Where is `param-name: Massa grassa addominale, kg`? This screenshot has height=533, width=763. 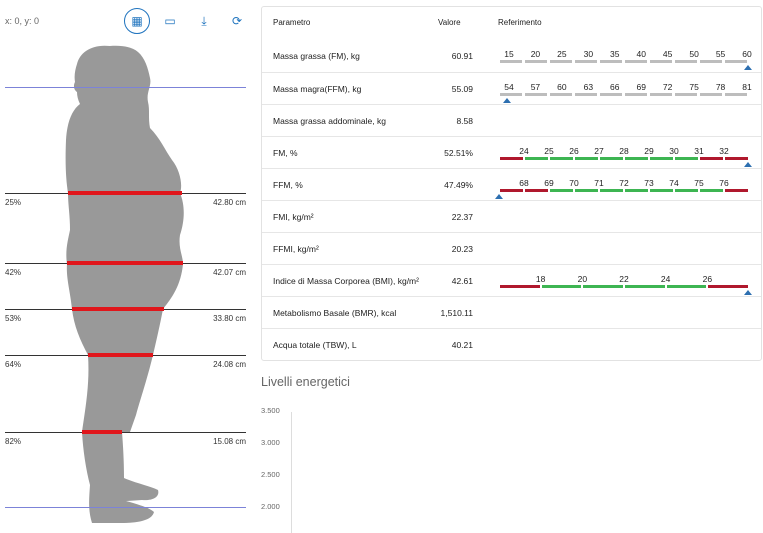 param-name: Massa grassa addominale, kg is located at coordinates (329, 121).